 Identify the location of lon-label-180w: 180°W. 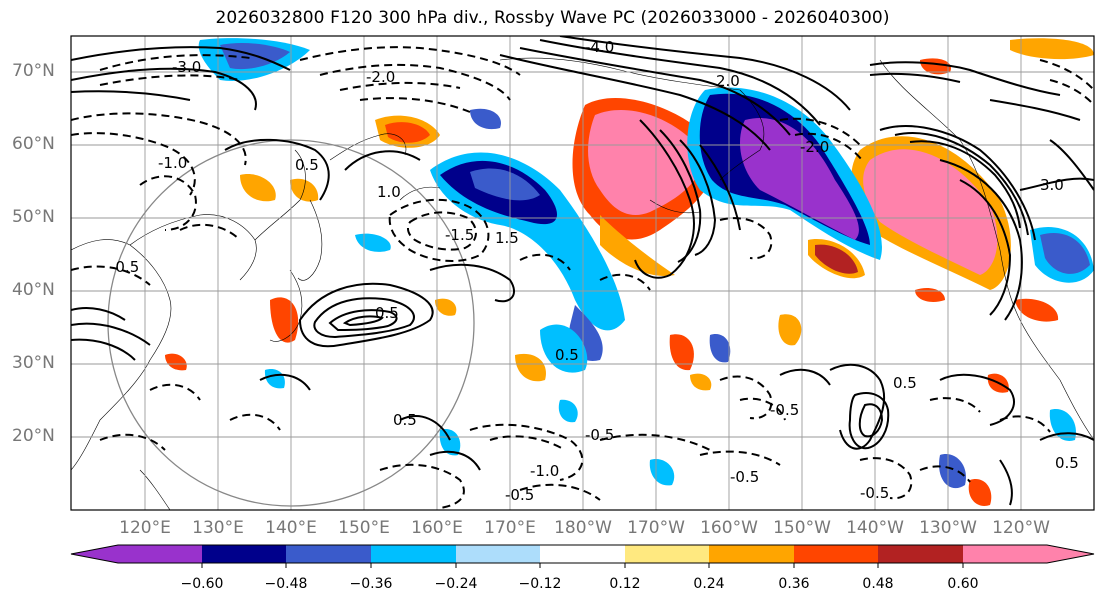
(583, 528).